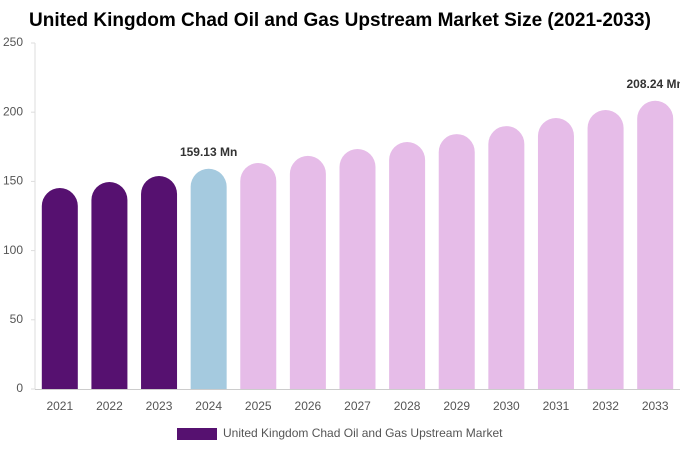 This screenshot has width=680, height=450. What do you see at coordinates (208, 406) in the screenshot?
I see `x-tick-label: 2024` at bounding box center [208, 406].